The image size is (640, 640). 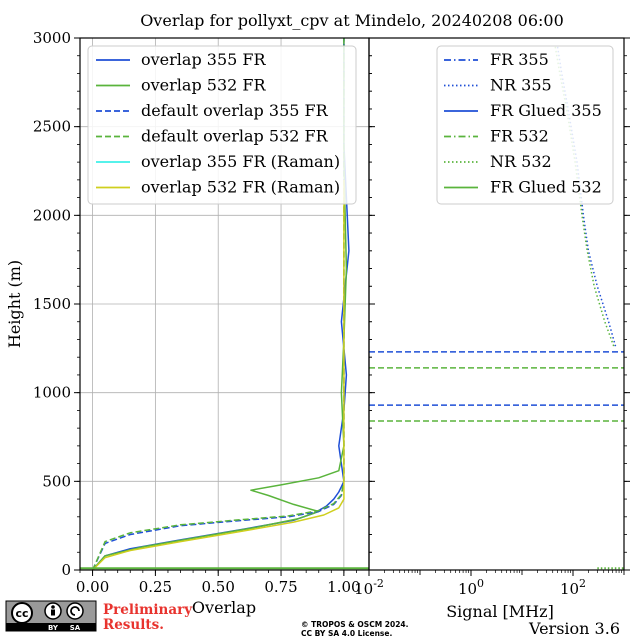 I want to click on y-tick-label: 0, so click(x=66, y=570).